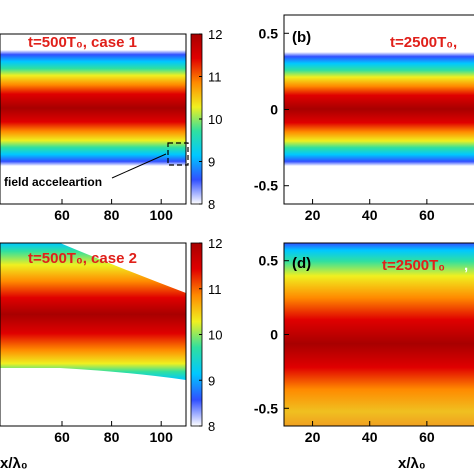 Image resolution: width=474 pixels, height=474 pixels. Describe the element at coordinates (427, 437) in the screenshot. I see `panel-d-x-tick-label: 60` at that location.